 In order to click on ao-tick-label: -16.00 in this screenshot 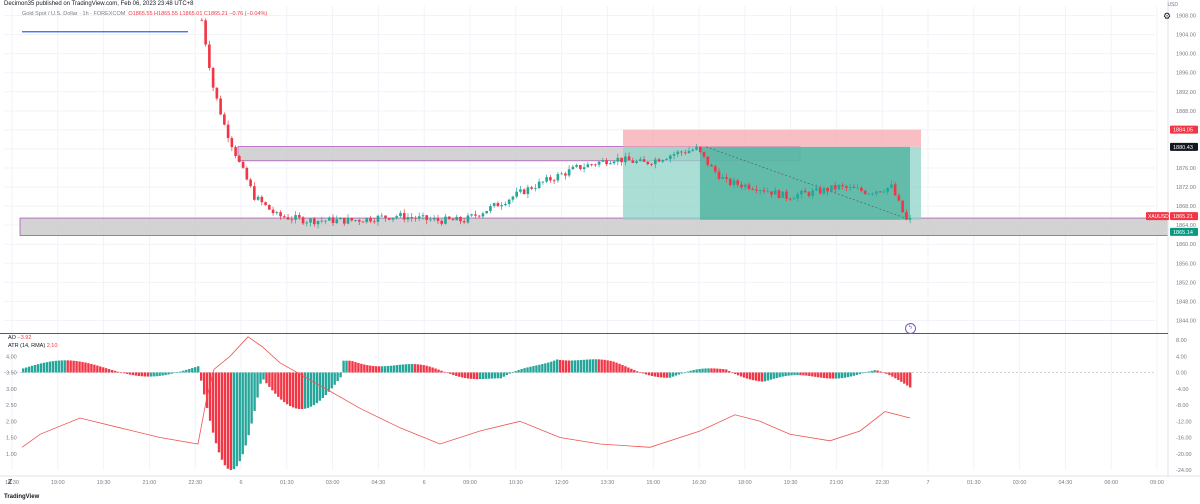, I will do `click(1184, 439)`.